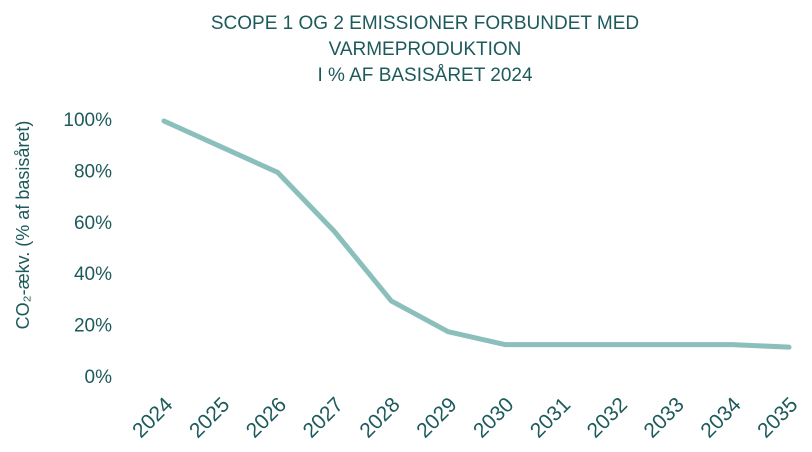  What do you see at coordinates (425, 49) in the screenshot?
I see `chart-title: VARMEPRODUKTION` at bounding box center [425, 49].